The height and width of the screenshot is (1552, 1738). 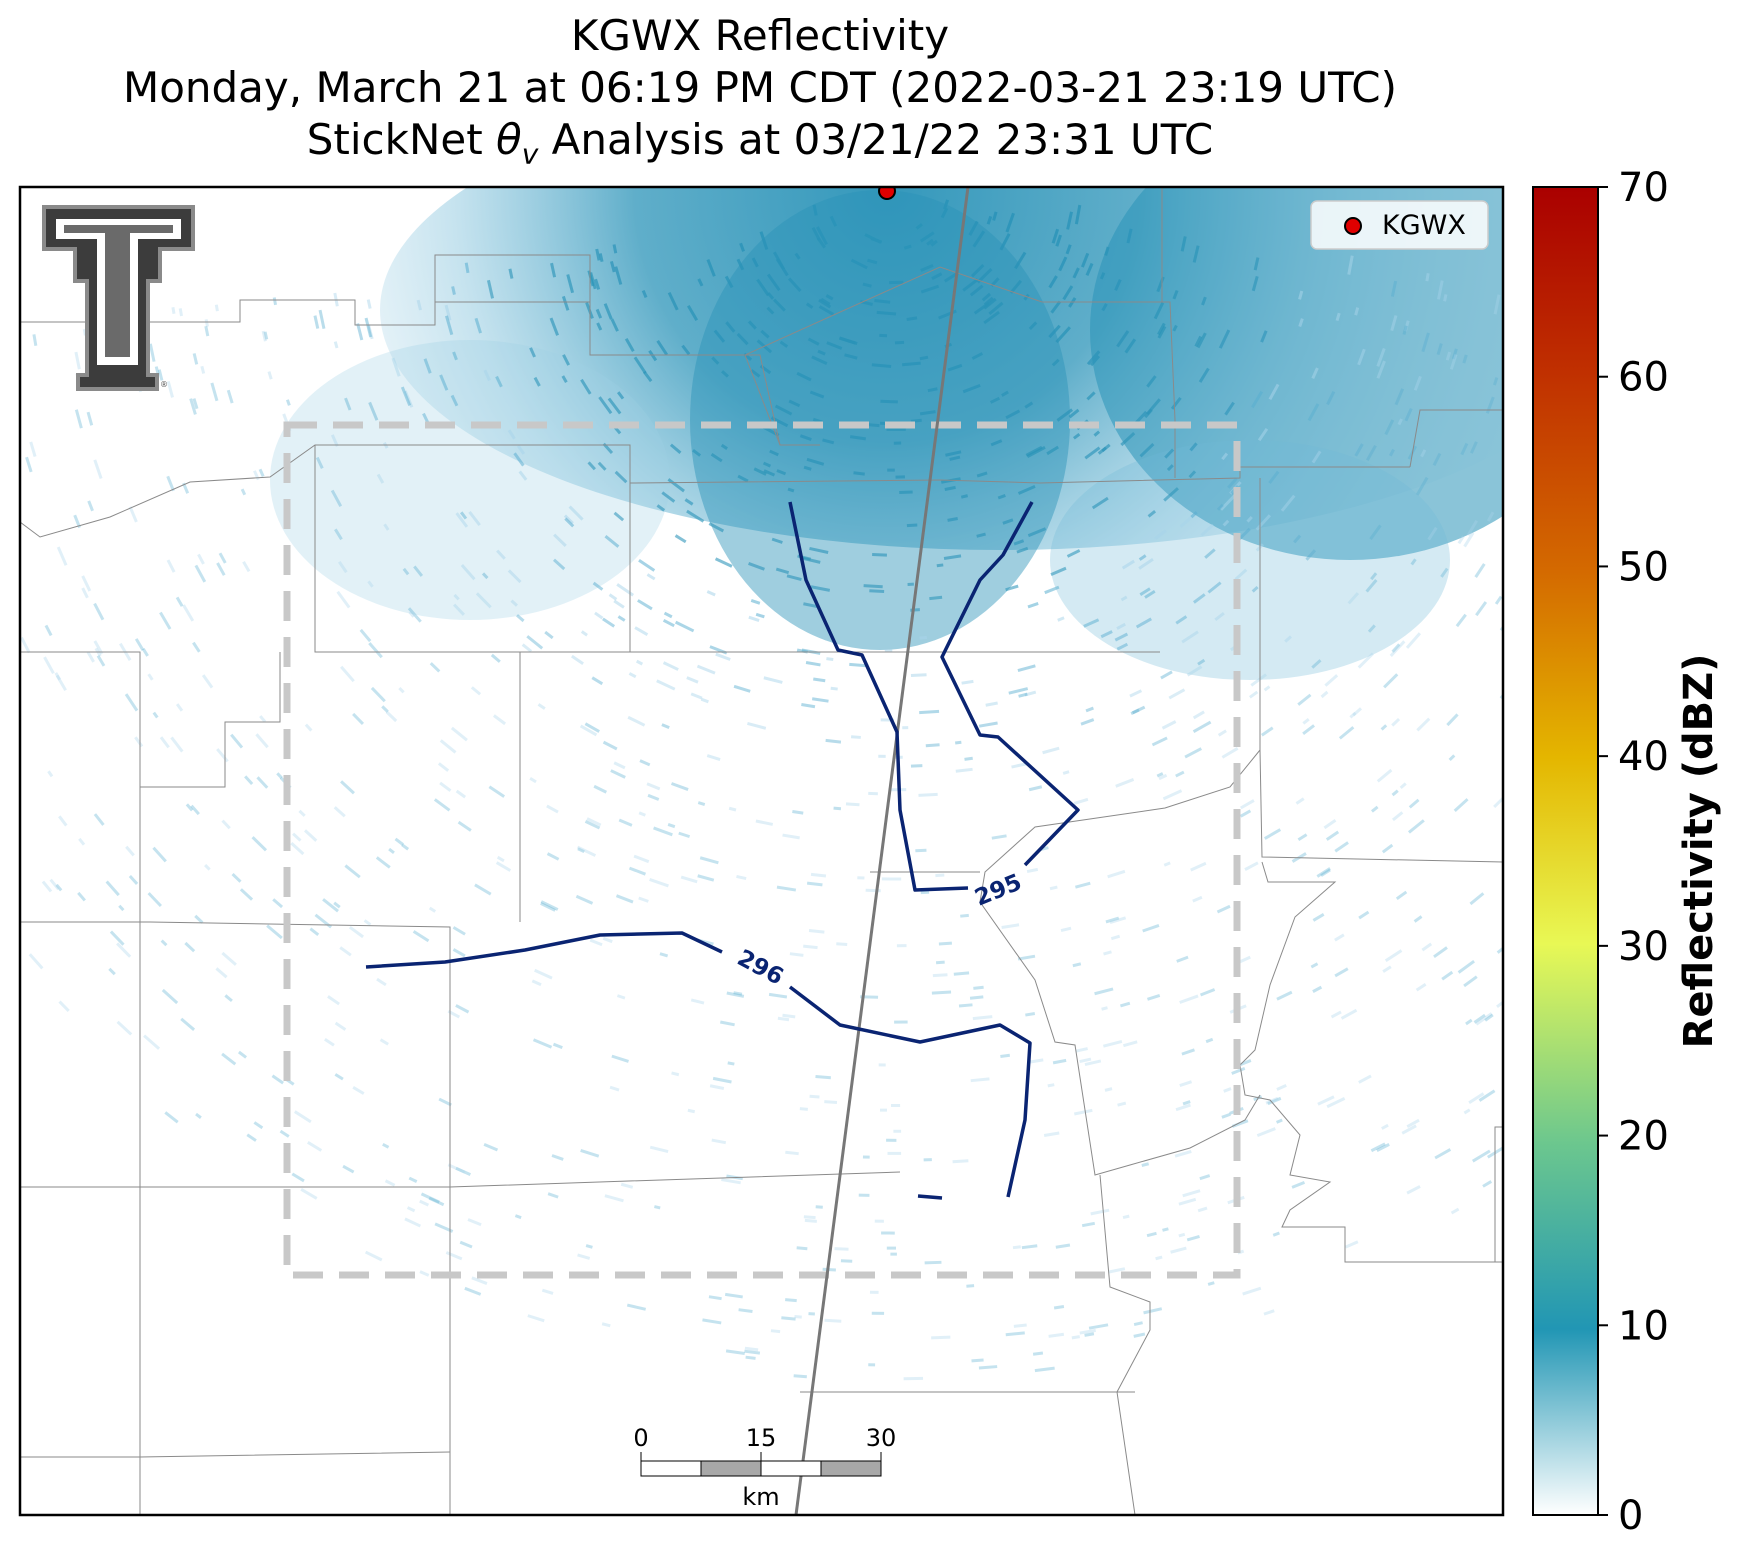 What do you see at coordinates (118, 298) in the screenshot?
I see `texas-tech-logo: ®` at bounding box center [118, 298].